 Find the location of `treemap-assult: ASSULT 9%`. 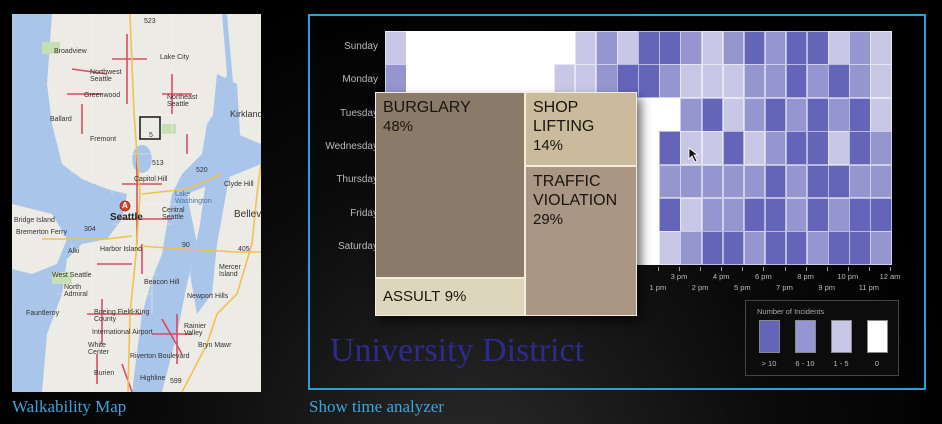

treemap-assult: ASSULT 9% is located at coordinates (450, 297).